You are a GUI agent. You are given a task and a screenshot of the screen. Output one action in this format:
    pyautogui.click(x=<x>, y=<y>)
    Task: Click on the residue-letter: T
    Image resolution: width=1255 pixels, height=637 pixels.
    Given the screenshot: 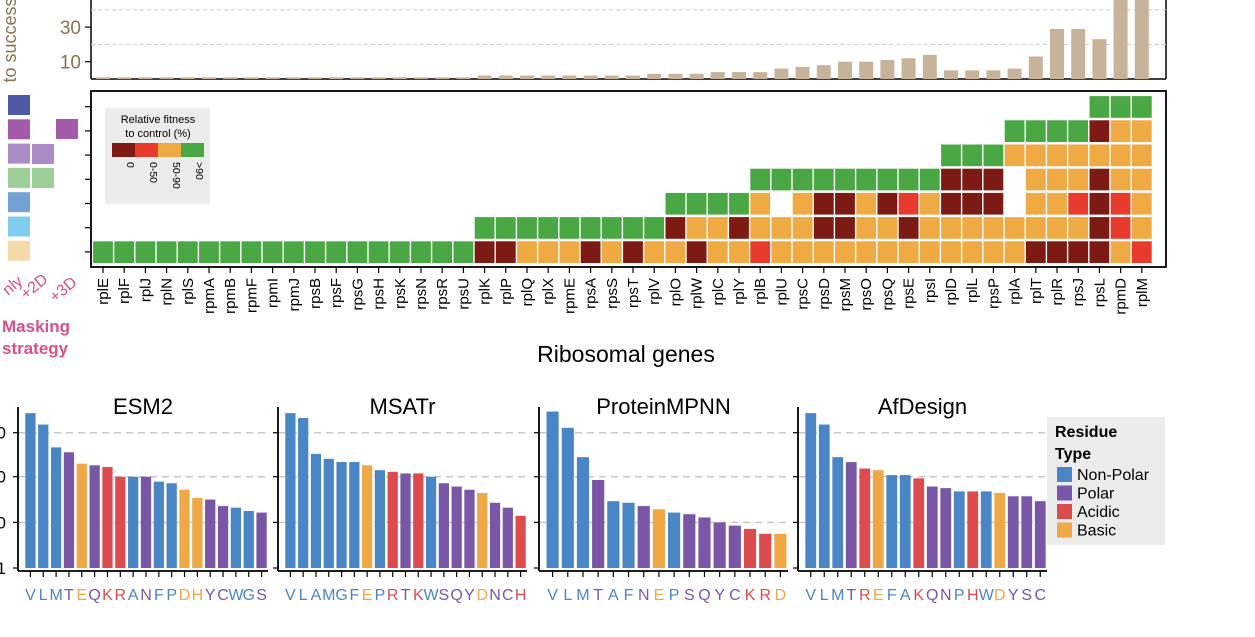 What is the action you would take?
    pyautogui.click(x=851, y=595)
    